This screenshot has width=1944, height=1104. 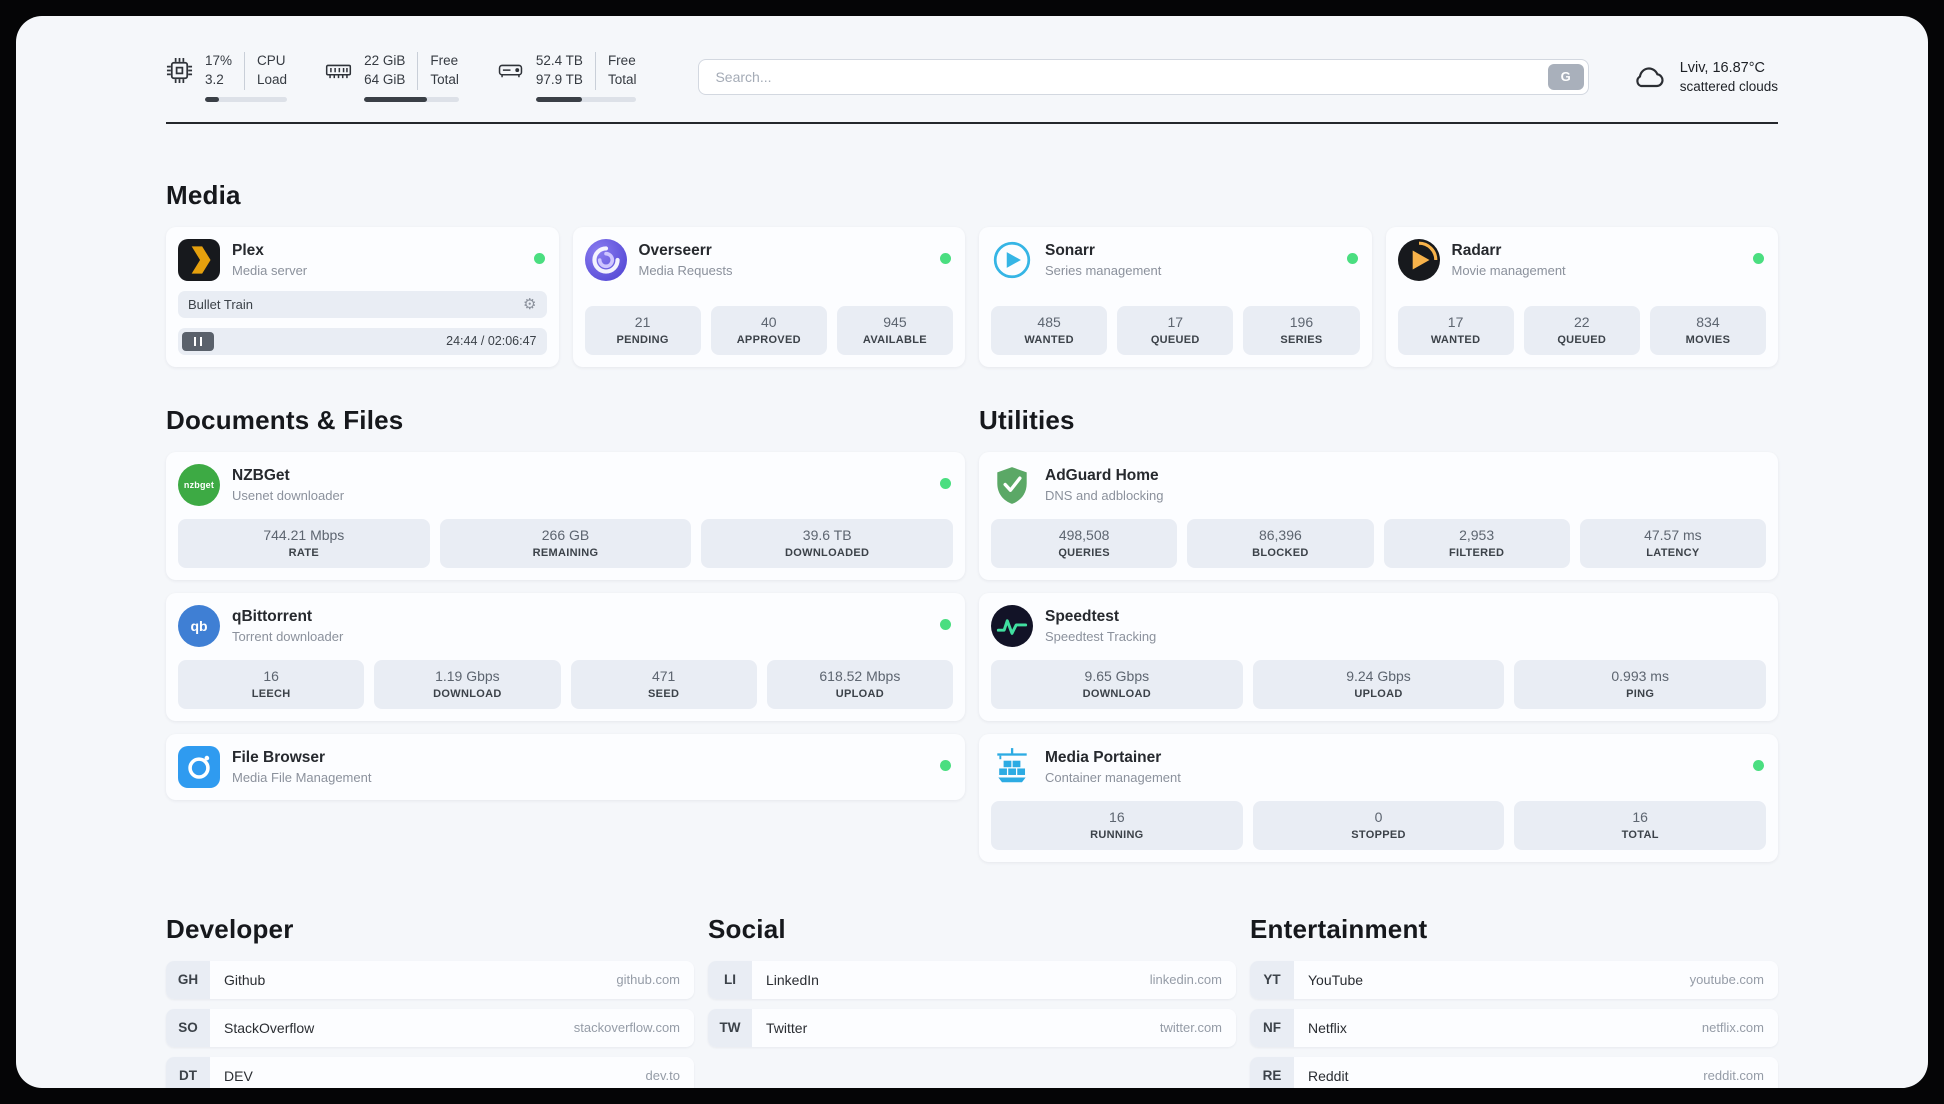 What do you see at coordinates (1476, 543) in the screenshot?
I see `stat-box: 2,953 FILTERED` at bounding box center [1476, 543].